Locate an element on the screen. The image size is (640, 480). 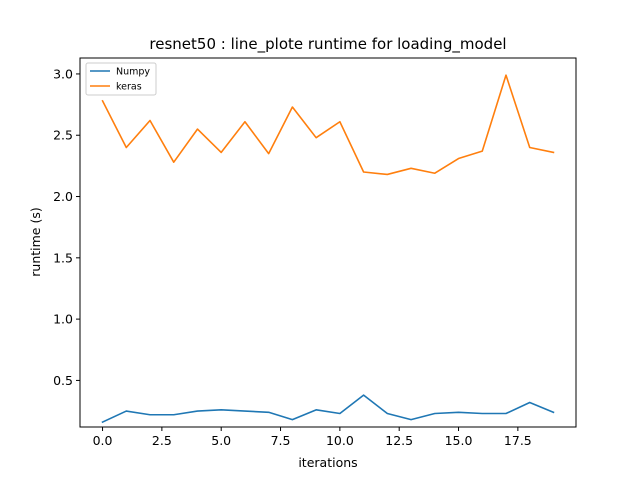
legend-label: Numpy is located at coordinates (133, 72).